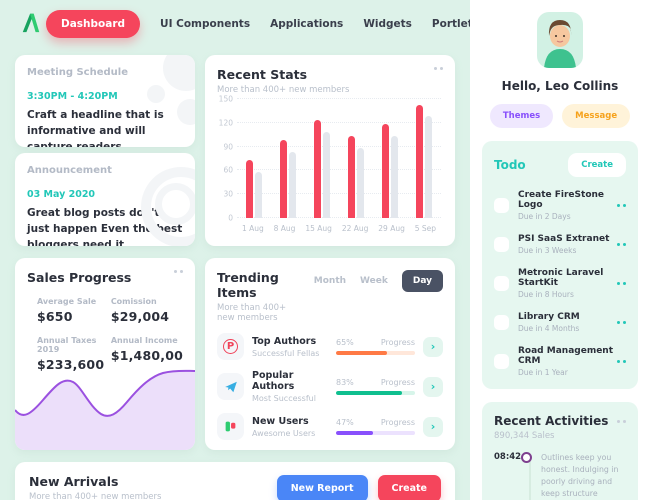  I want to click on bar-groups, so click(339, 158).